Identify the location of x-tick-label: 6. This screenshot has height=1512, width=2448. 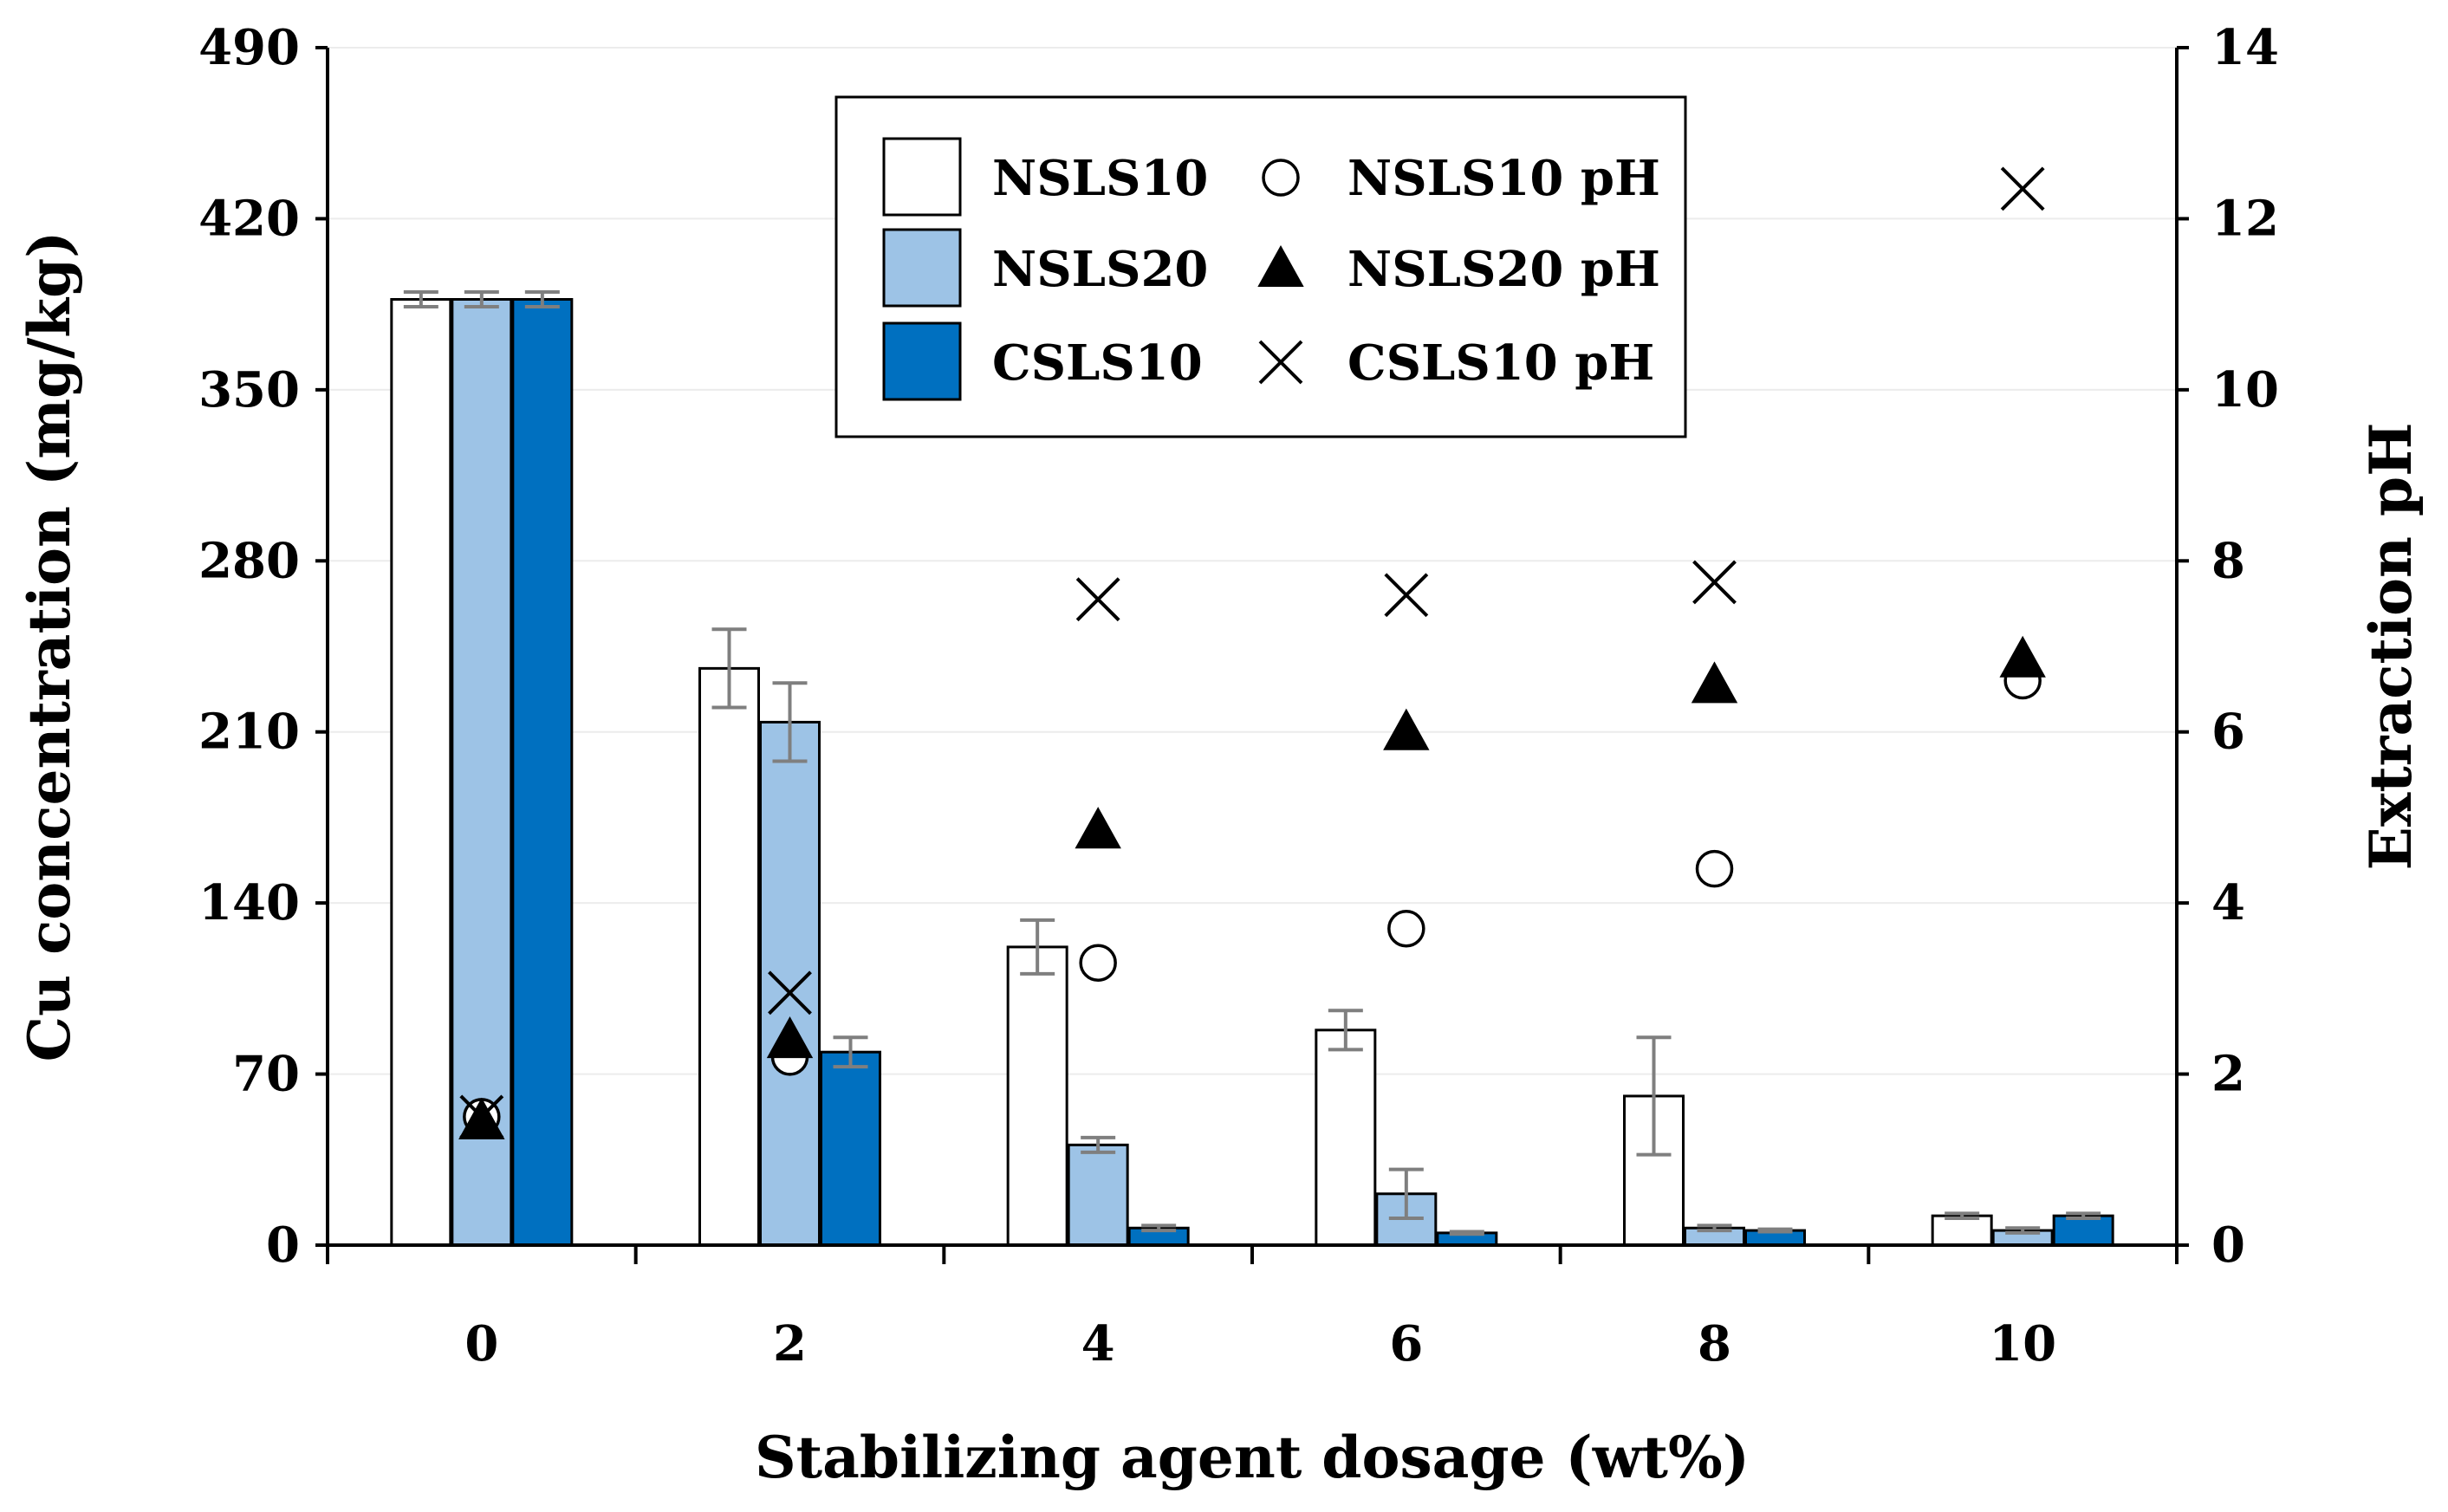
(1406, 1343).